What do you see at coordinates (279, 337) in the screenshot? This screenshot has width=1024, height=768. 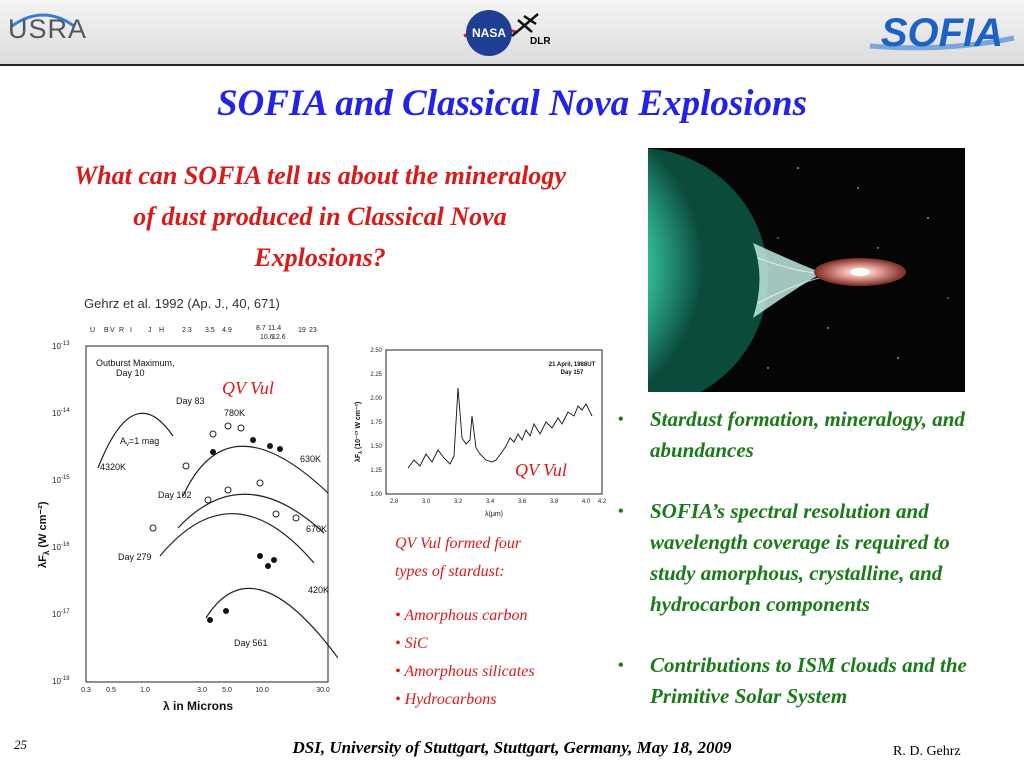 I see `filter-label: 12.6` at bounding box center [279, 337].